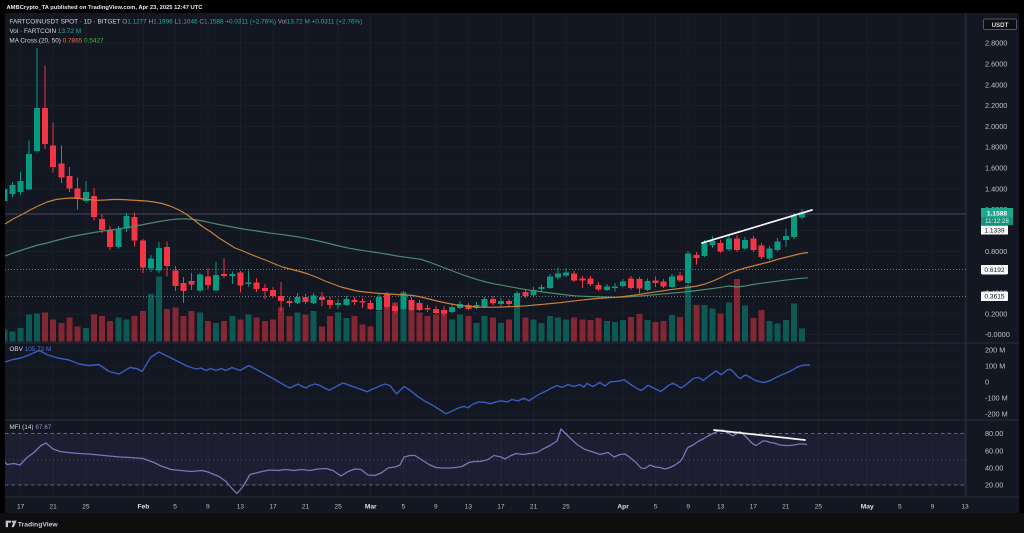 The image size is (1024, 533). I want to click on svg-text: 0.8000, so click(996, 251).